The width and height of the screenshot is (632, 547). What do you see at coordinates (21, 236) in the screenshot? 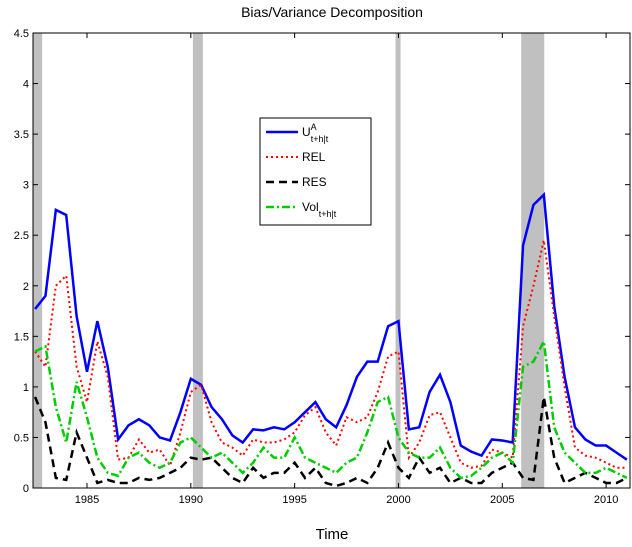
I see `y-tick-label: 2.5` at bounding box center [21, 236].